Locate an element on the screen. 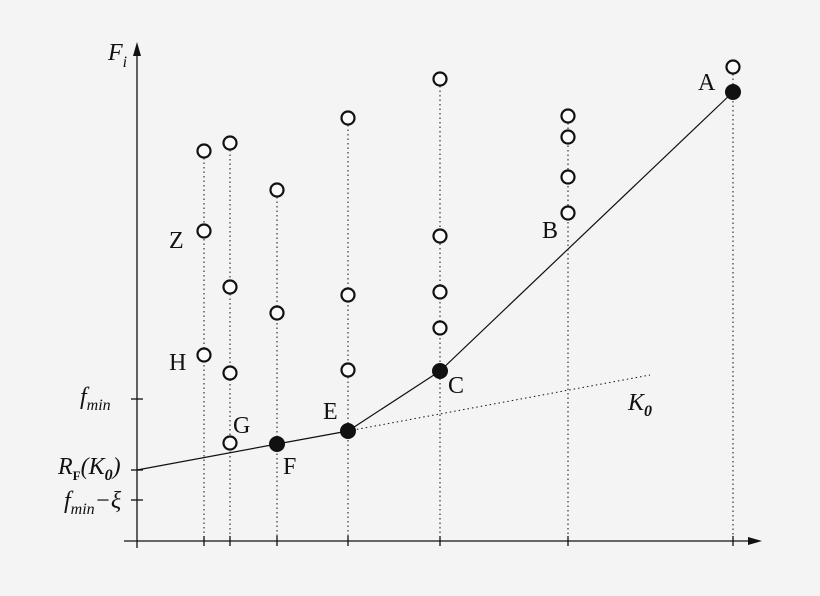 The height and width of the screenshot is (596, 820). point-label-a: A is located at coordinates (707, 83).